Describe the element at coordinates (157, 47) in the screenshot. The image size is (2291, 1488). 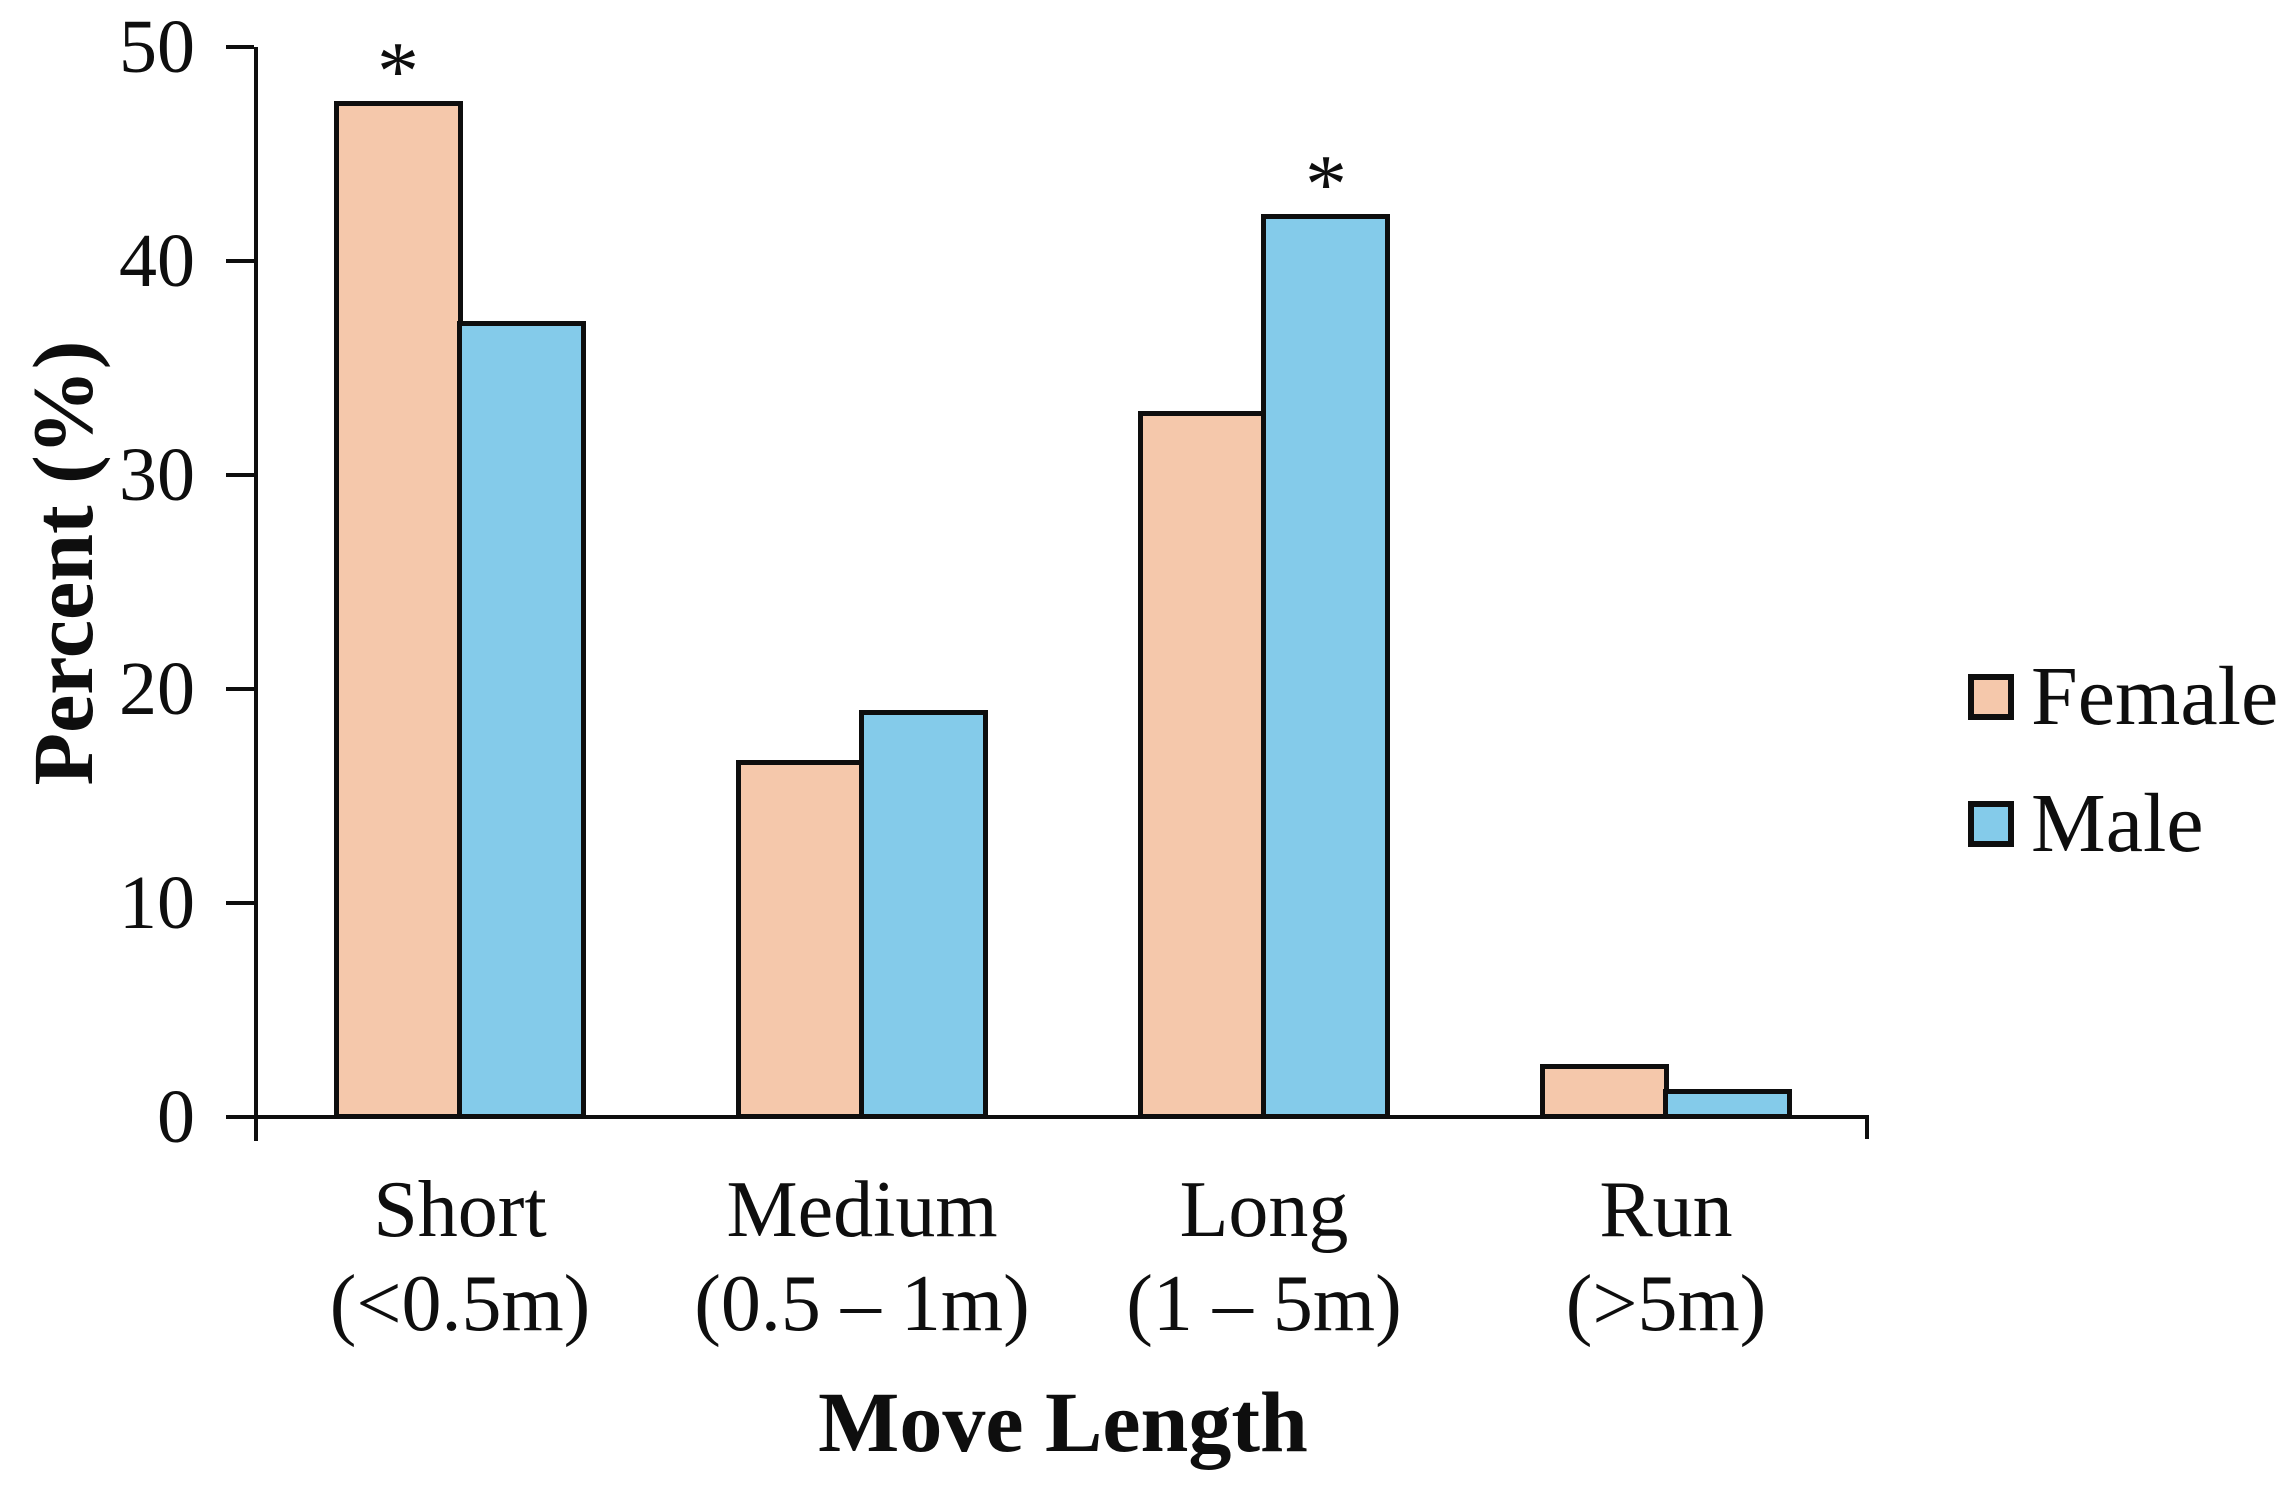
I see `y-tick-label: 50` at that location.